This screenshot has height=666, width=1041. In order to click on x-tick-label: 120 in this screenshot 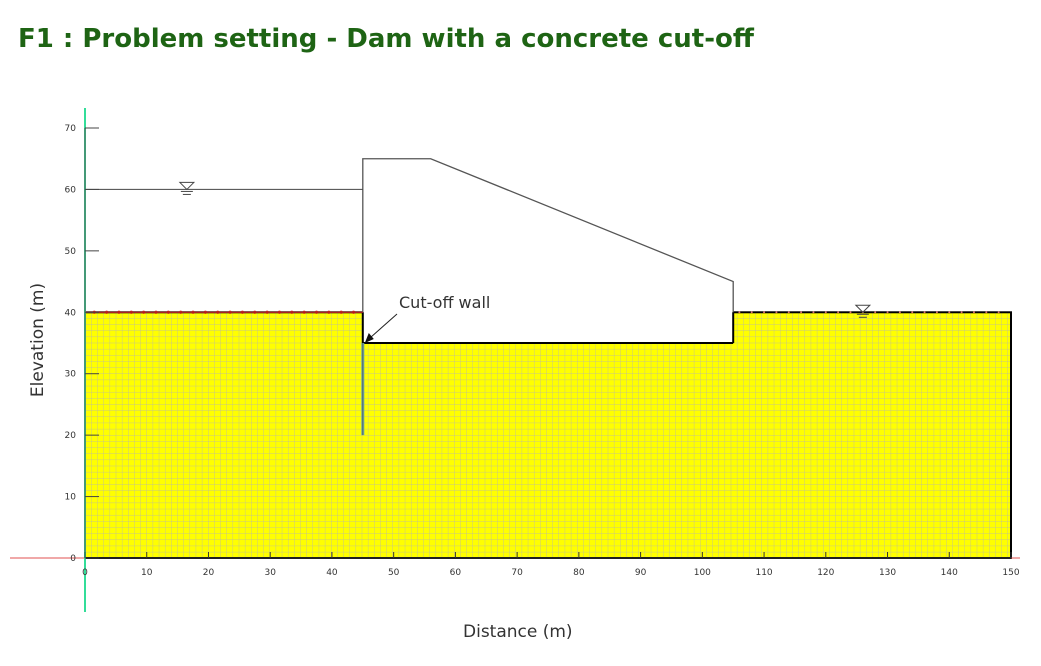, I will do `click(825, 573)`.